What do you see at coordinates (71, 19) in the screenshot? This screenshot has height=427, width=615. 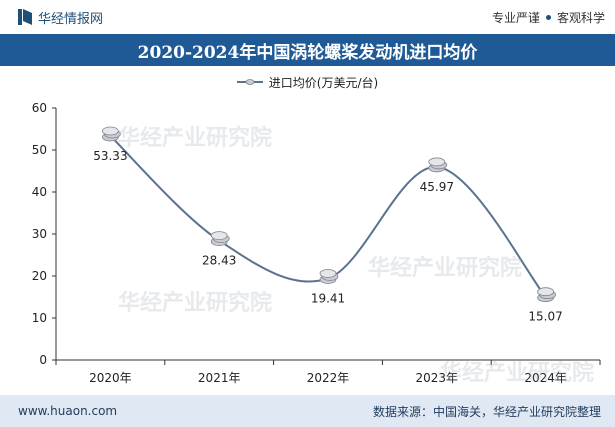 I see `brand-name: 华经情报网` at bounding box center [71, 19].